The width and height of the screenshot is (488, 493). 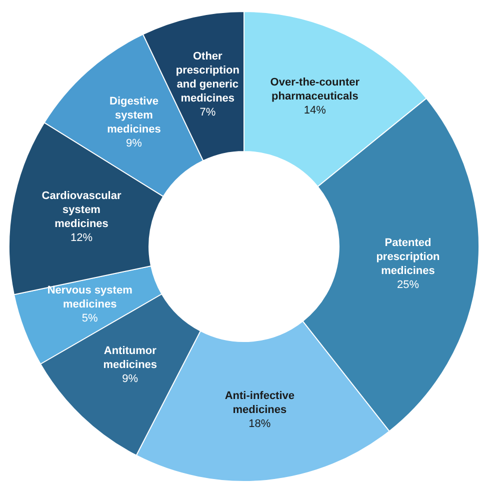 What do you see at coordinates (208, 112) in the screenshot?
I see `data-label: 7%` at bounding box center [208, 112].